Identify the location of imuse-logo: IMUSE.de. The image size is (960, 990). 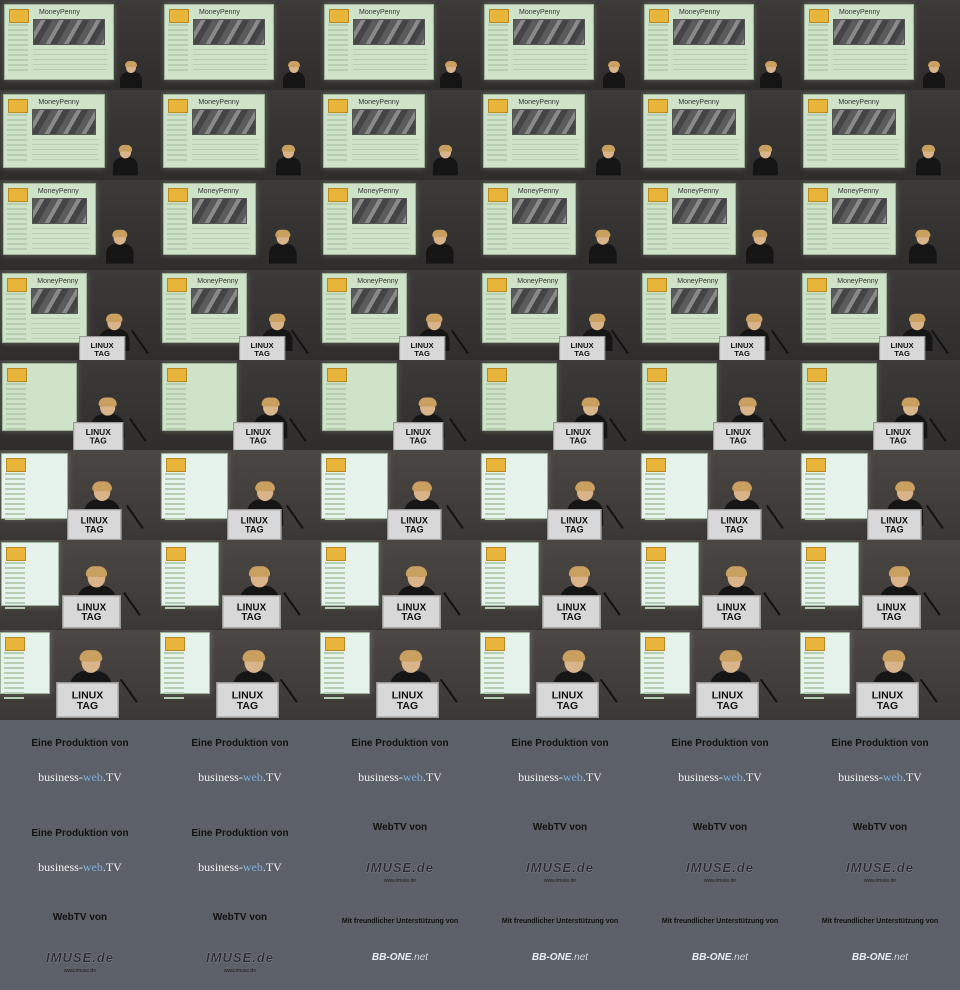
(720, 867).